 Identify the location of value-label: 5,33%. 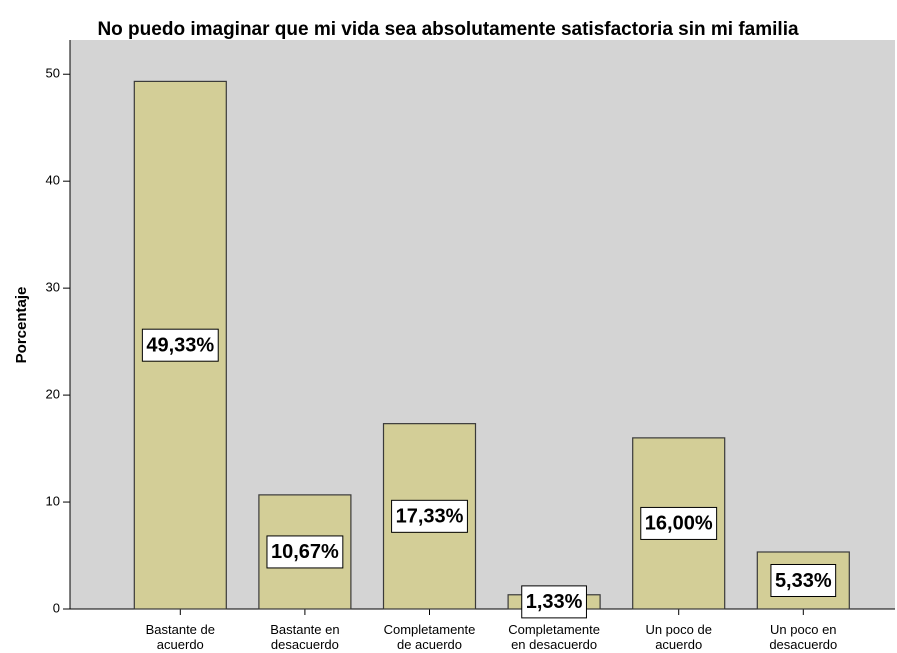
(803, 581).